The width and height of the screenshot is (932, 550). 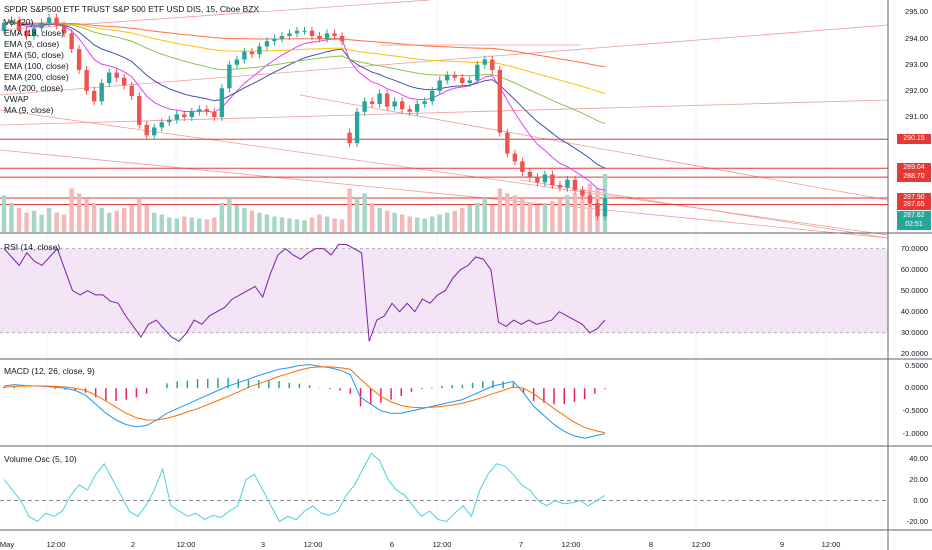 What do you see at coordinates (914, 290) in the screenshot?
I see `rsi-tick-label: 50.0000` at bounding box center [914, 290].